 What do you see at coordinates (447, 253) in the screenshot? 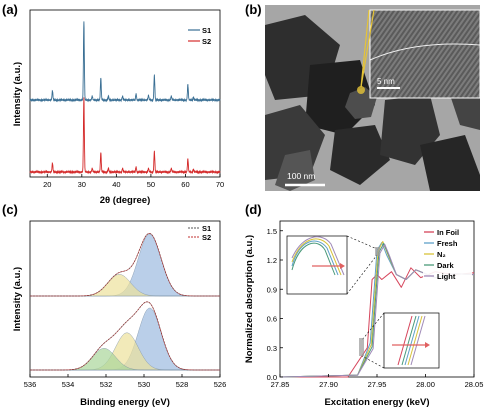
I see `xas-legend: In Foil Fresh N₂ Dark Light` at bounding box center [447, 253].